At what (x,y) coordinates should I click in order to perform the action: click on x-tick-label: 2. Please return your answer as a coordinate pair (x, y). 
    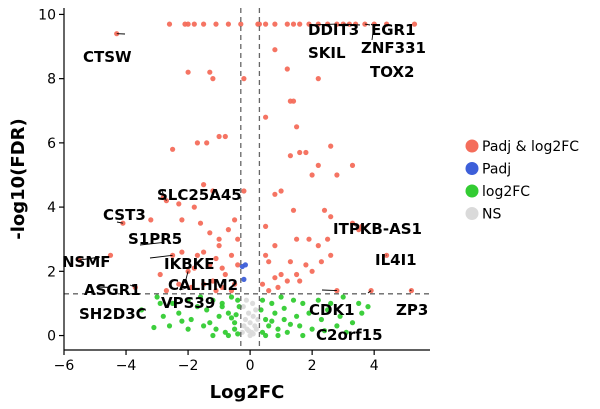
    Looking at the image, I should click on (312, 366).